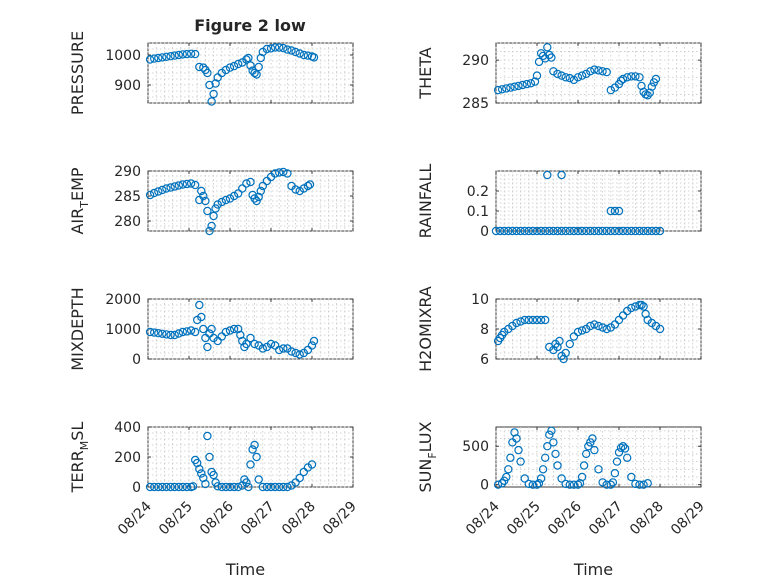  I want to click on series-h2omixra, so click(579, 332).